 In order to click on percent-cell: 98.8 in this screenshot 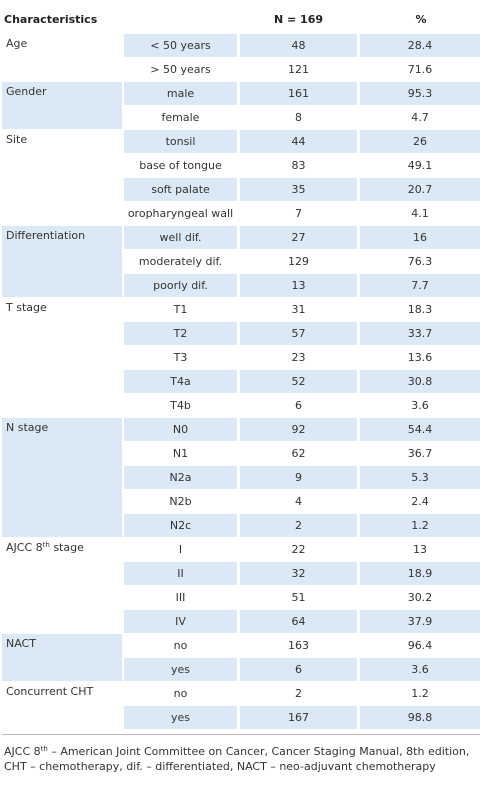, I will do `click(420, 717)`.